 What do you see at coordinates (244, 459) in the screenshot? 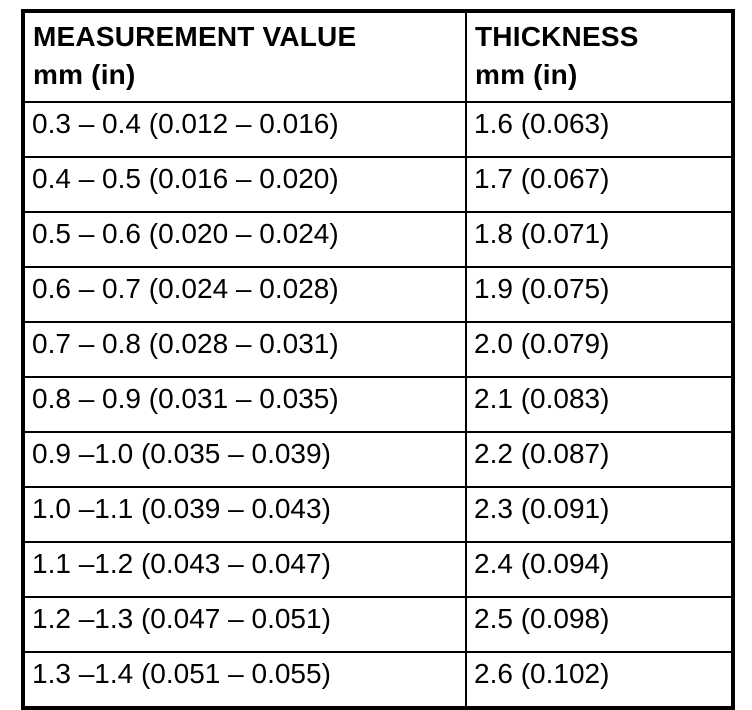
I see `measurement-value-cell: 0.9 –1.0 (0.035 – 0.039)` at bounding box center [244, 459].